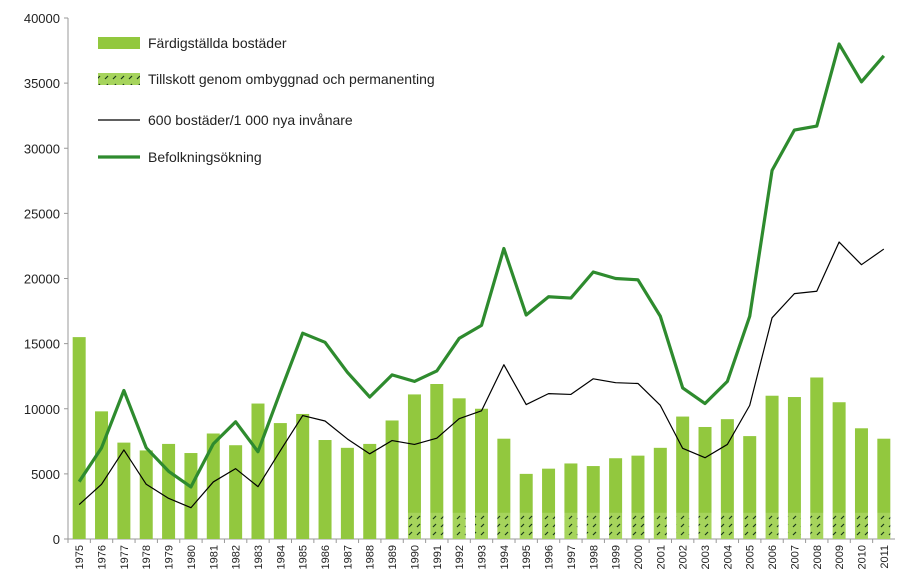 This screenshot has height=585, width=898. I want to click on x-tick-label: 1990, so click(415, 557).